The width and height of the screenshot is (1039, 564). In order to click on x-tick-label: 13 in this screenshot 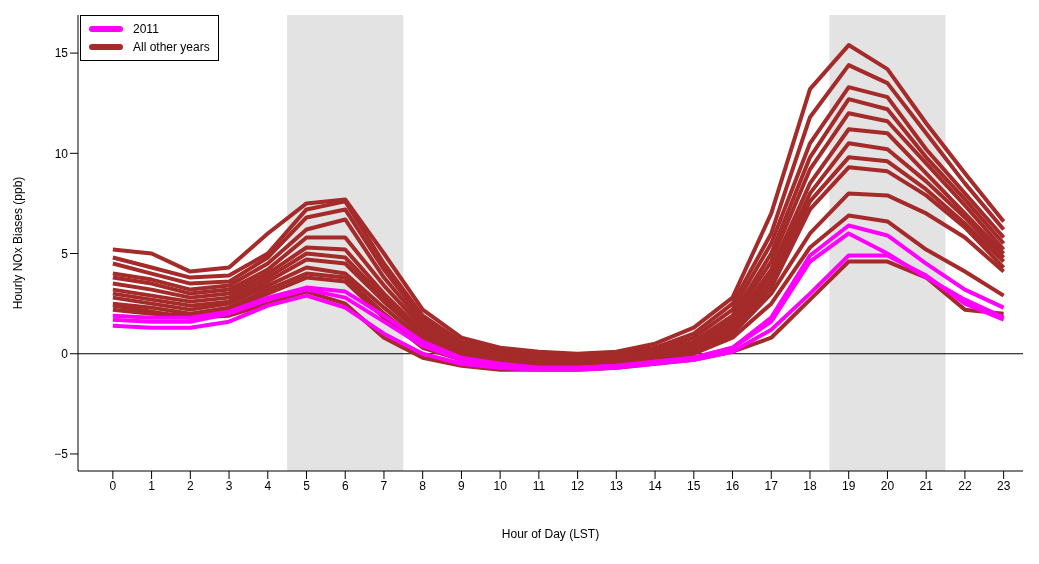, I will do `click(616, 485)`.